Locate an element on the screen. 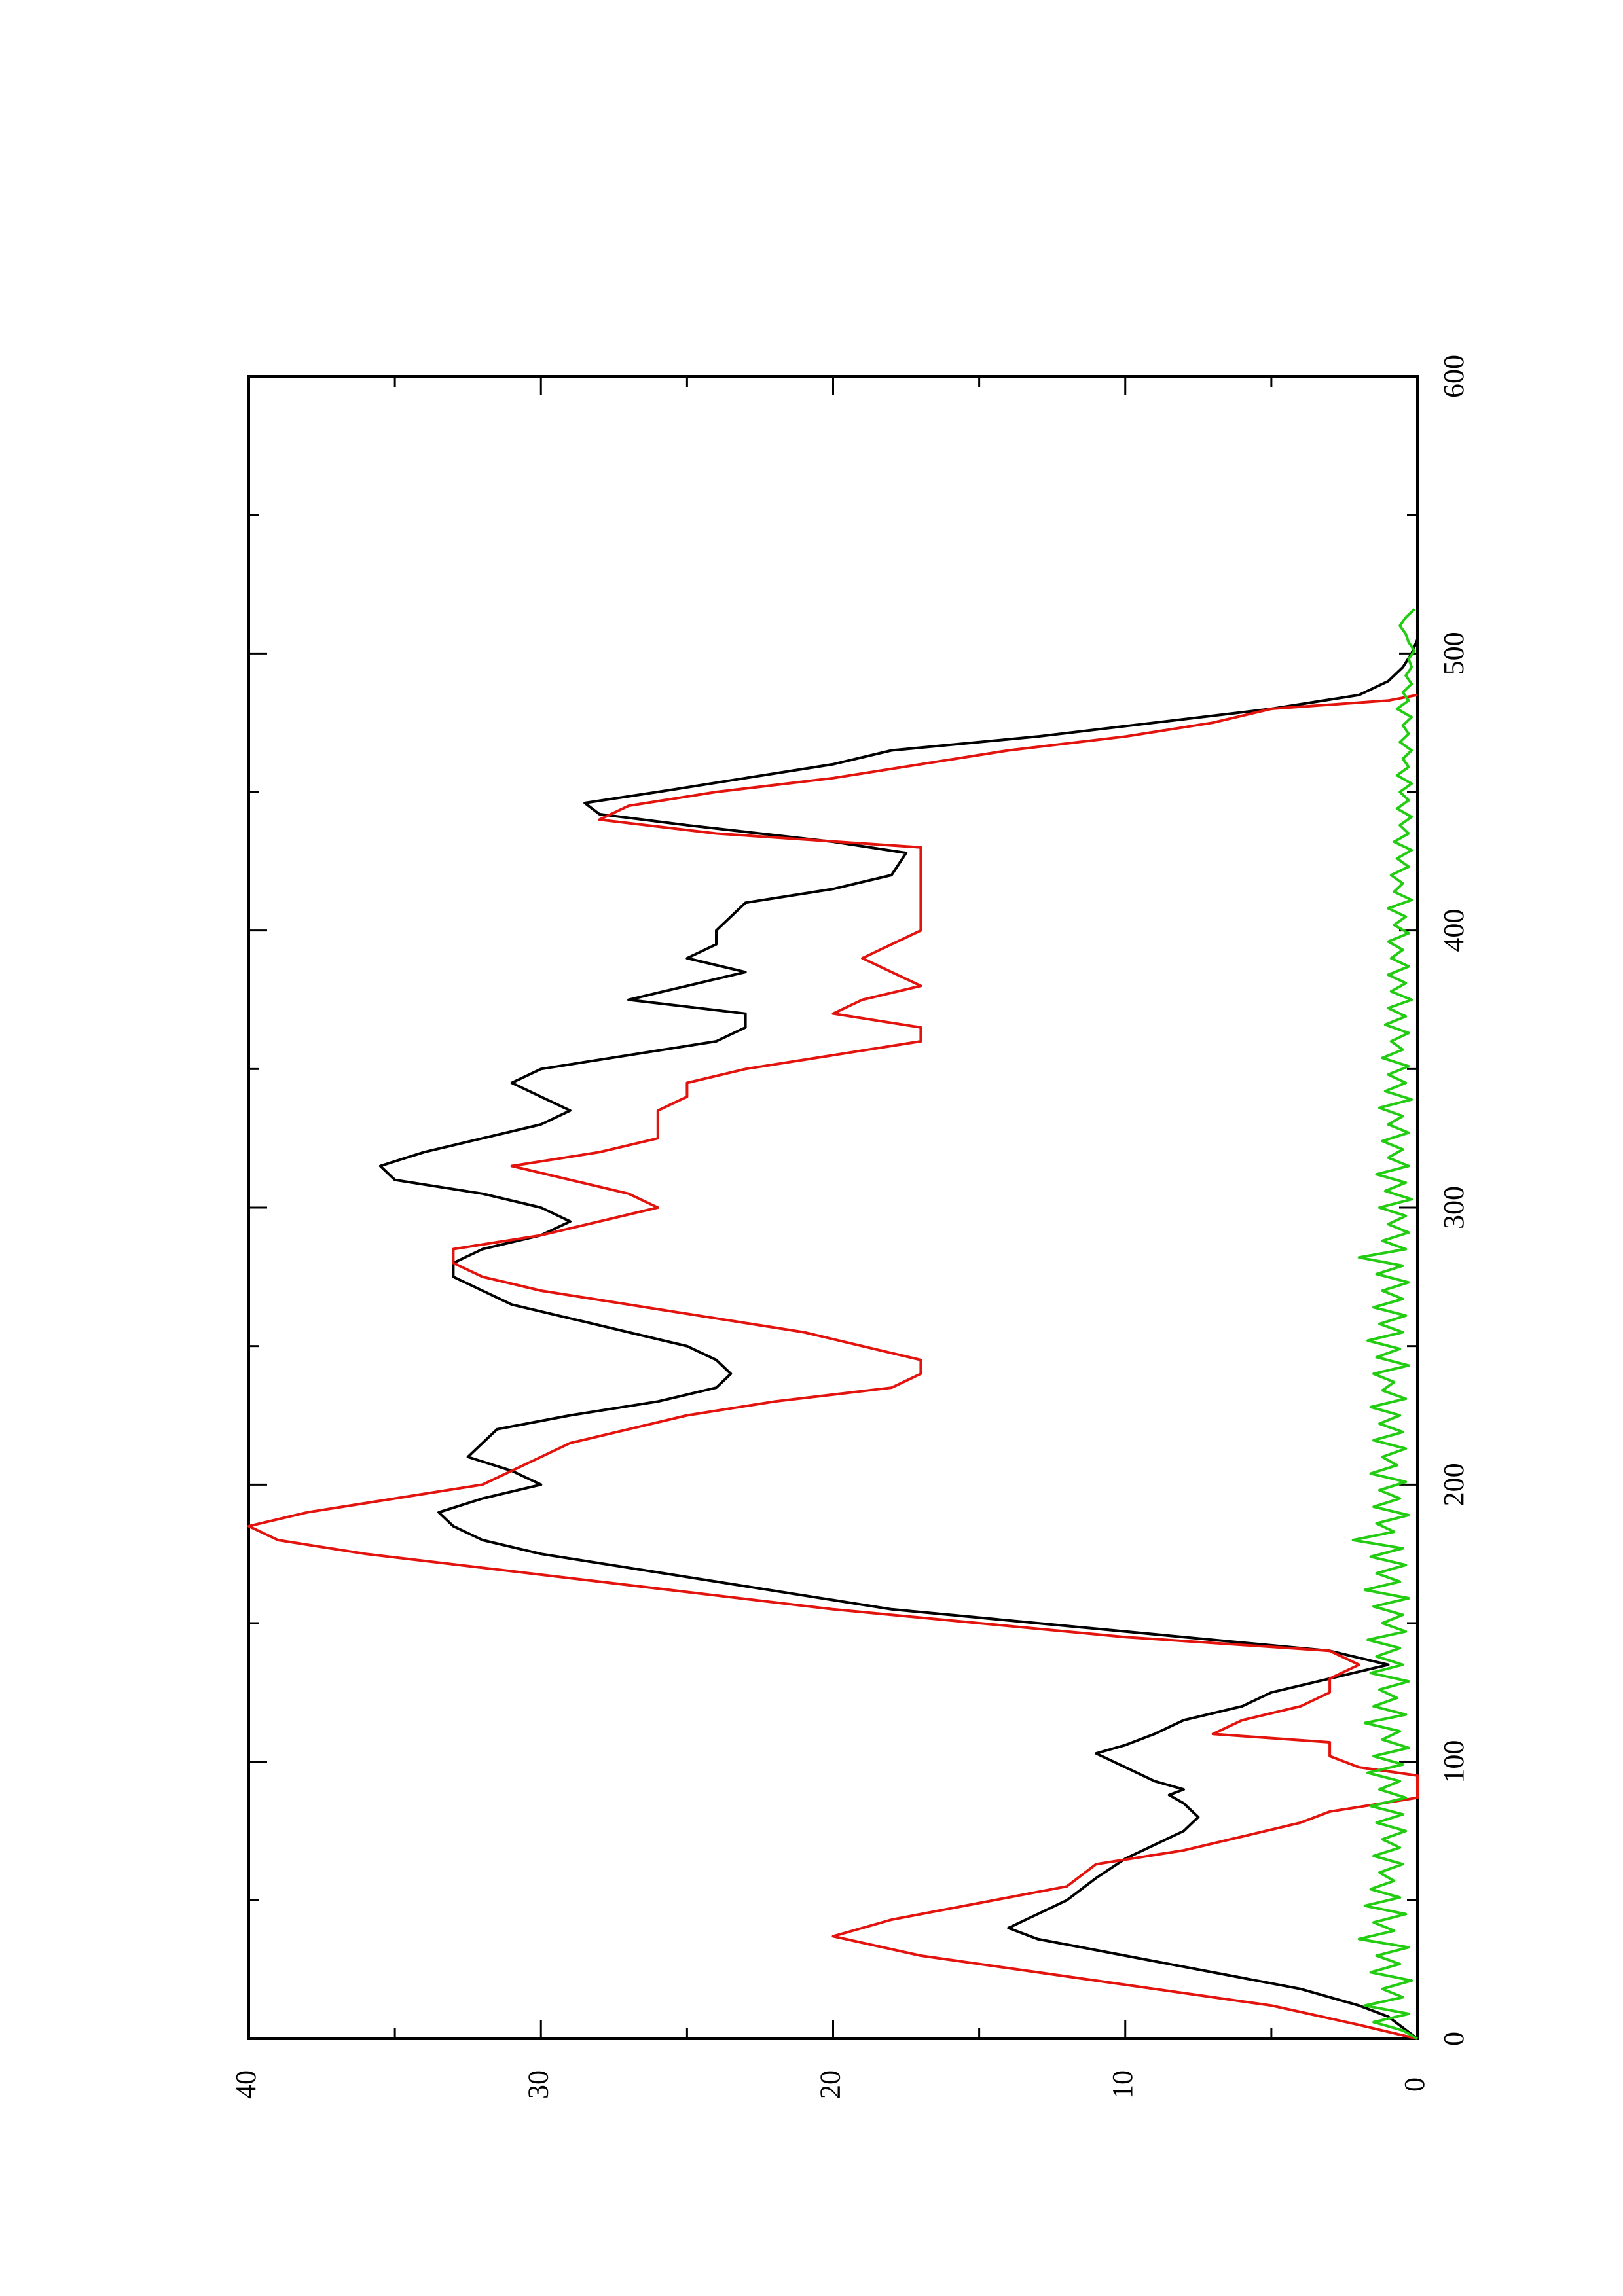  y-tick-label: 40 is located at coordinates (246, 2084).